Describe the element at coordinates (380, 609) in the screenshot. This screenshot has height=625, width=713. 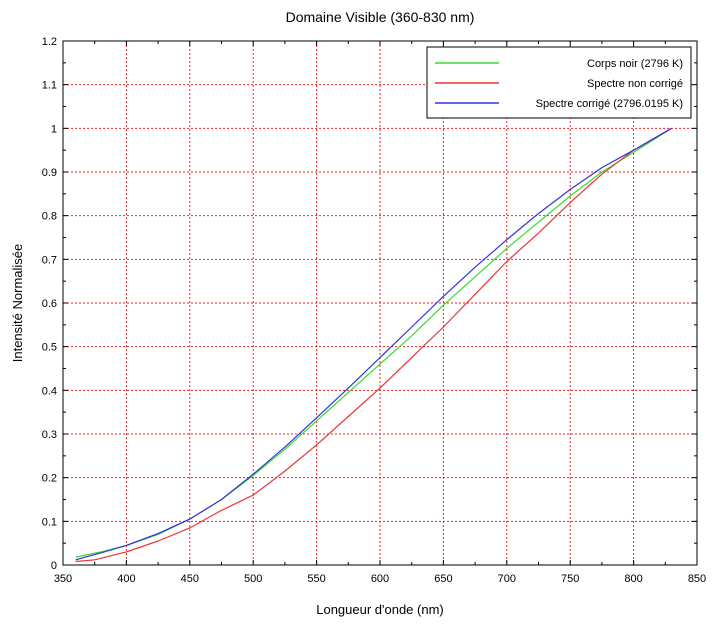
I see `x-axis-title: Longueur d'onde (nm)` at that location.